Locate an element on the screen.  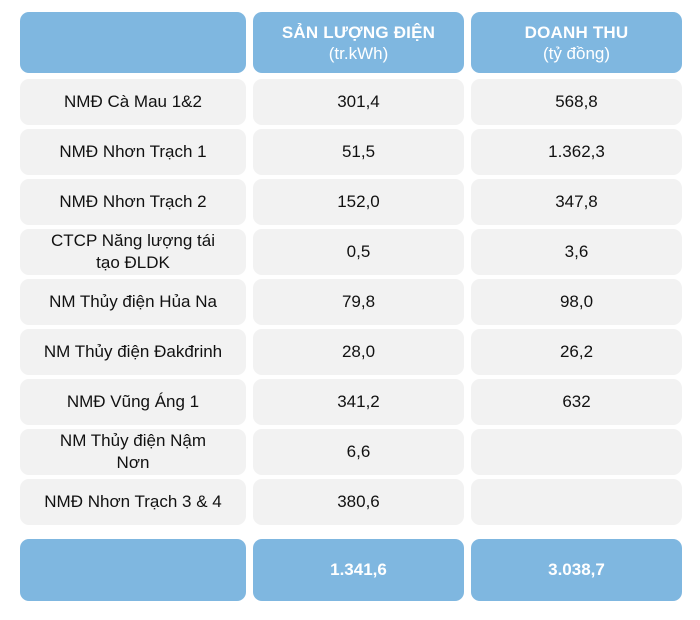
plant-name-cell: NM Thủy điện Nậm Nơn is located at coordinates (133, 452).